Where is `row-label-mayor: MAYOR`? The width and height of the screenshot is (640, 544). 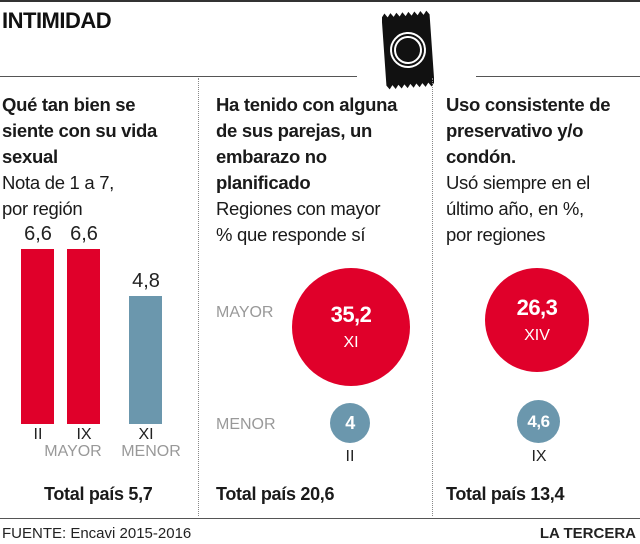
row-label-mayor: MAYOR is located at coordinates (245, 312).